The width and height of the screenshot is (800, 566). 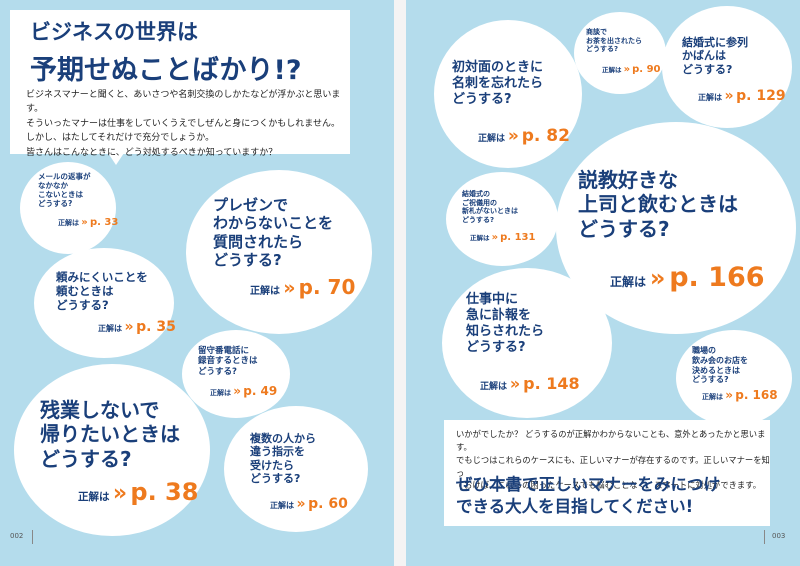 What do you see at coordinates (110, 434) in the screenshot?
I see `question-text-zangyo: 残業しないで 帰りたいときは どうする?` at bounding box center [110, 434].